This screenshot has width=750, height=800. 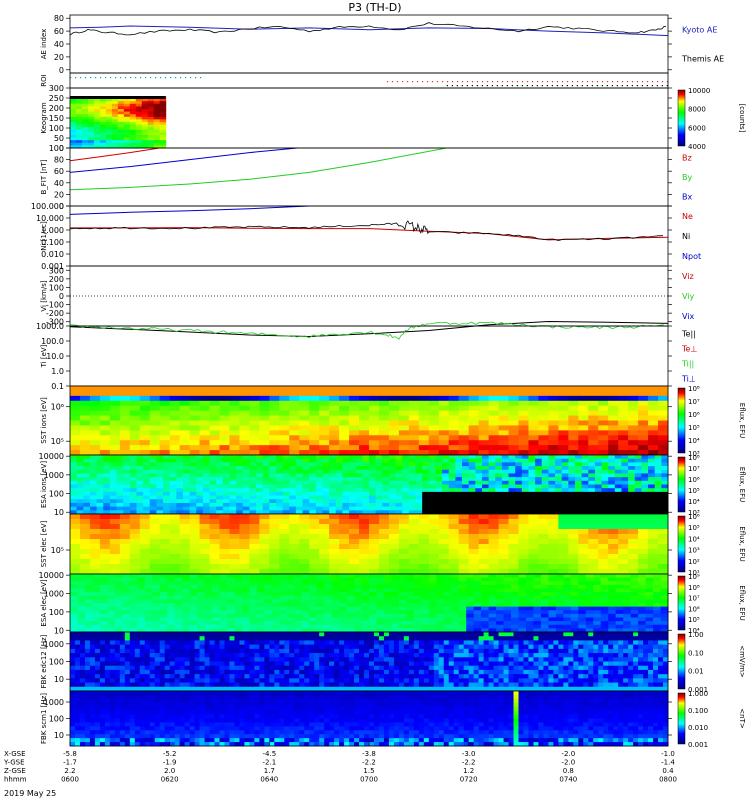 I want to click on y-tick-label: 10.0, so click(x=55, y=356).